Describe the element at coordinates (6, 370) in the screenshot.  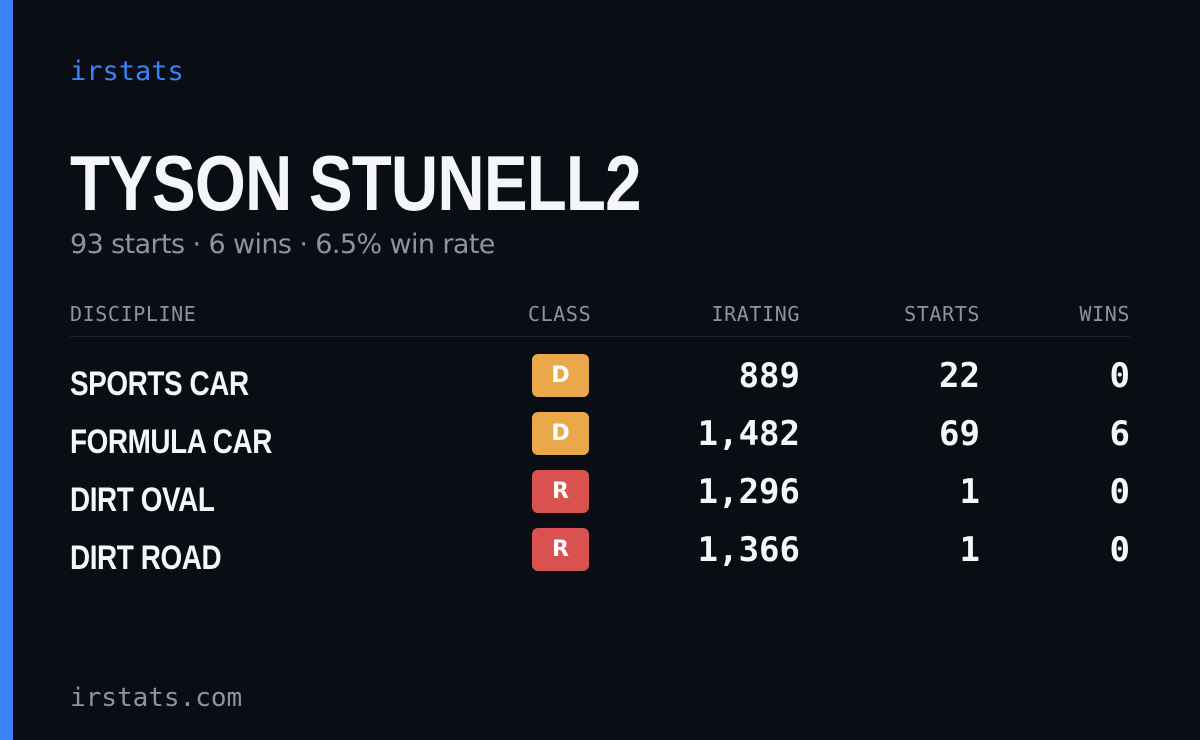
I see `accent-bar` at that location.